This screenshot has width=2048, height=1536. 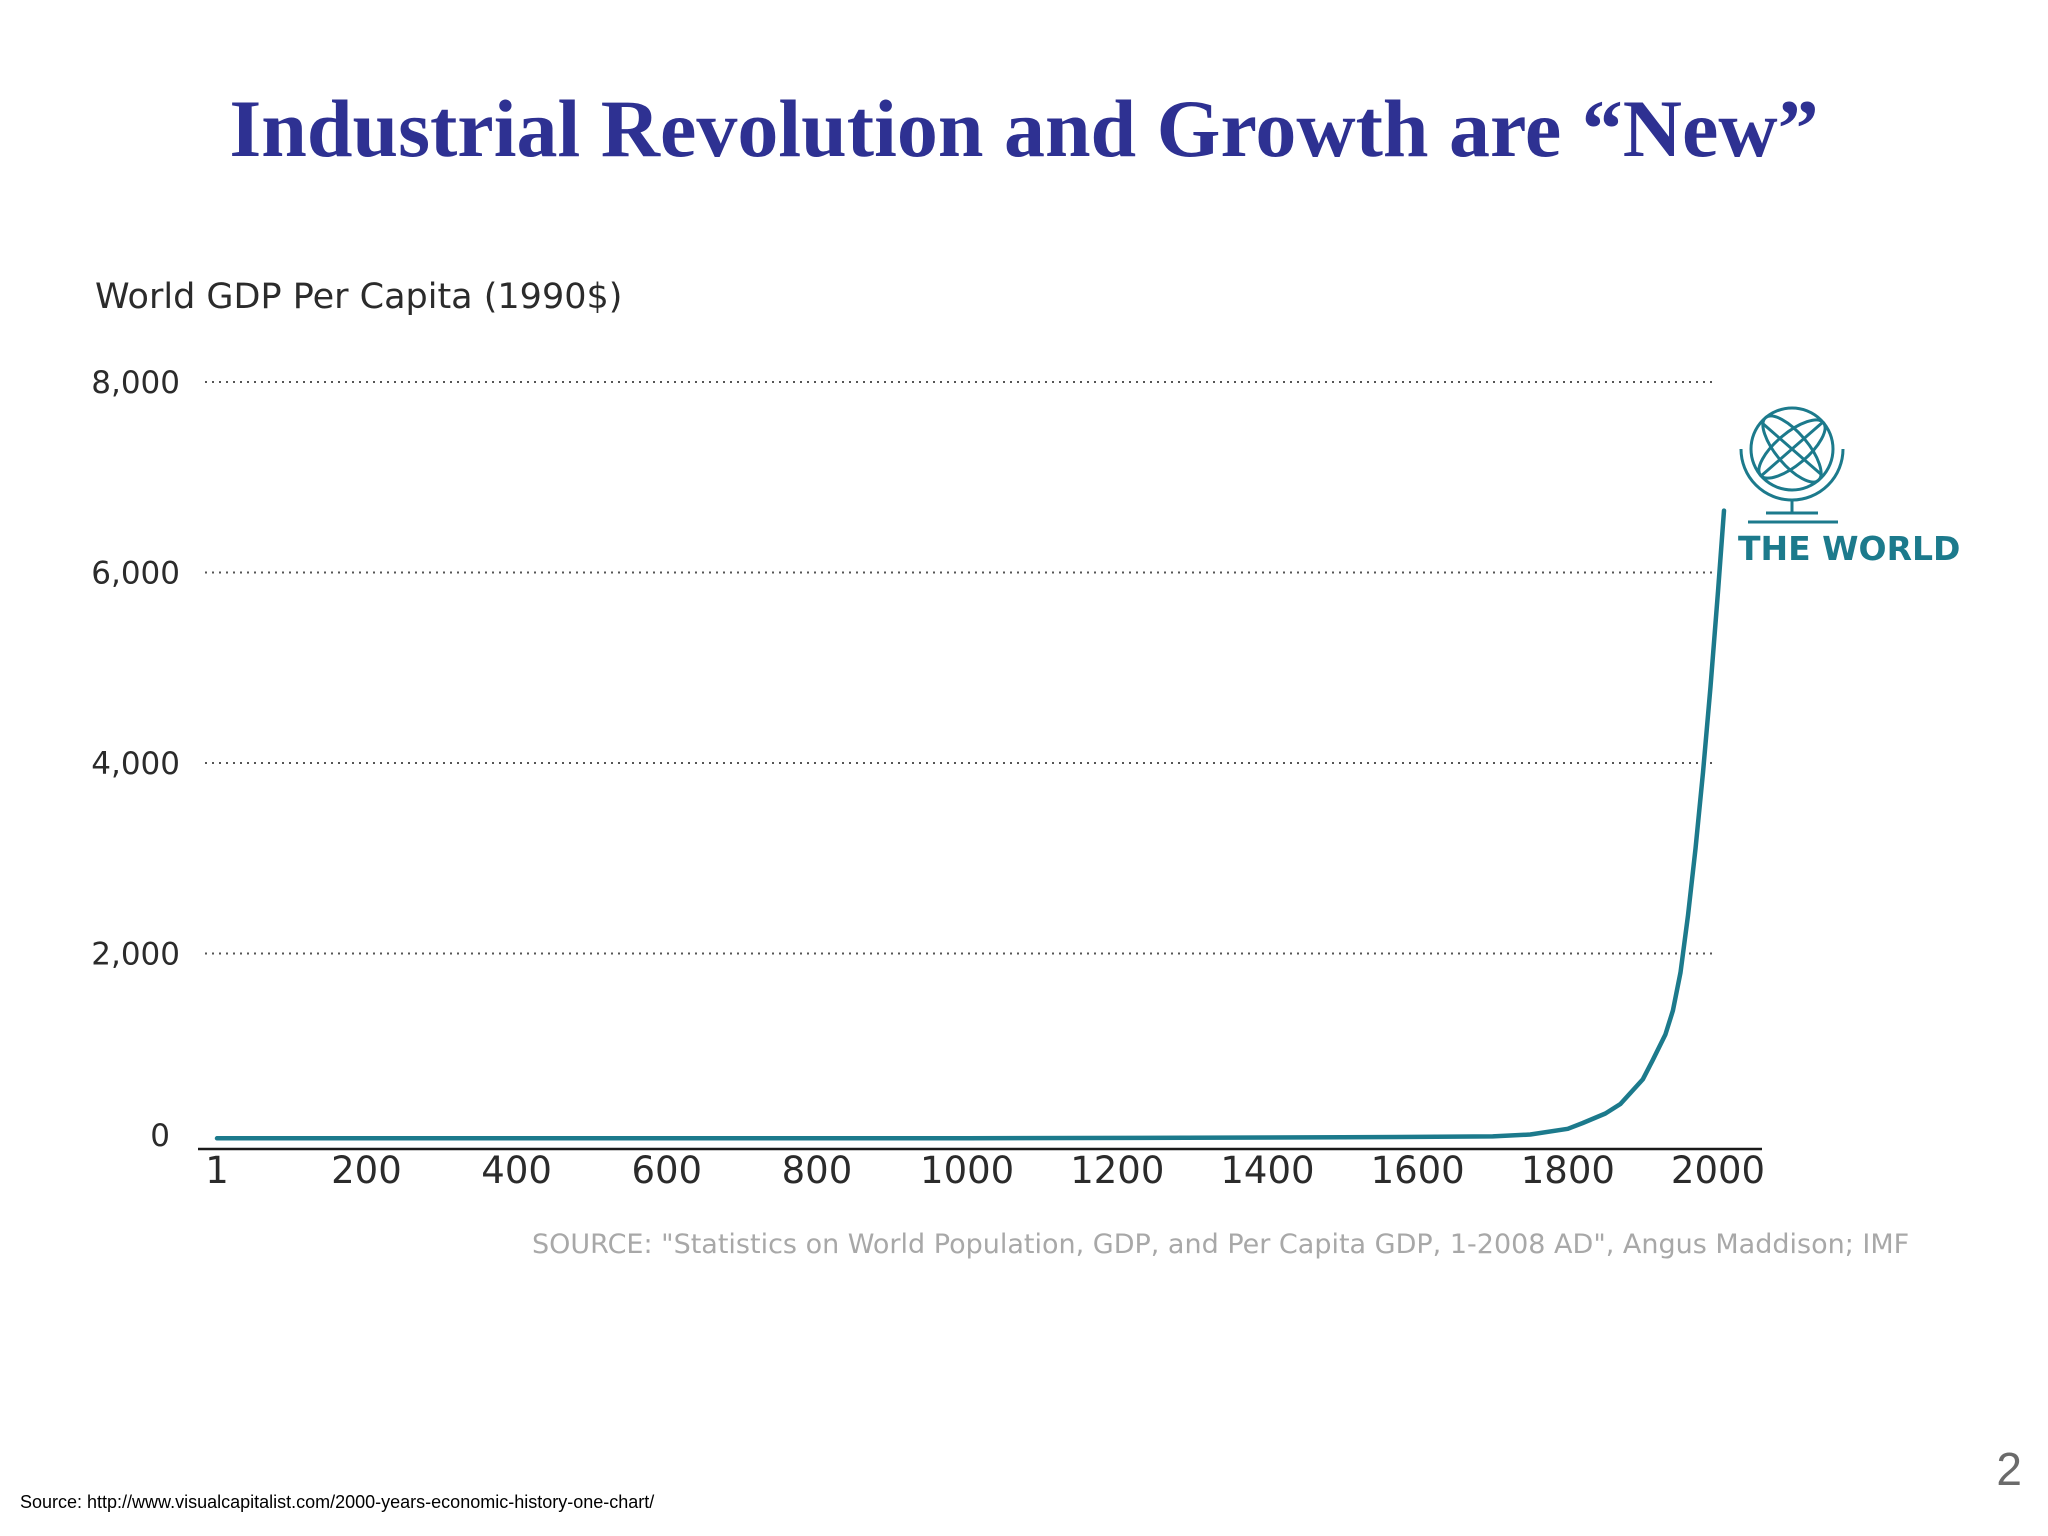 What do you see at coordinates (135, 764) in the screenshot?
I see `y-tick-label: 4,000` at bounding box center [135, 764].